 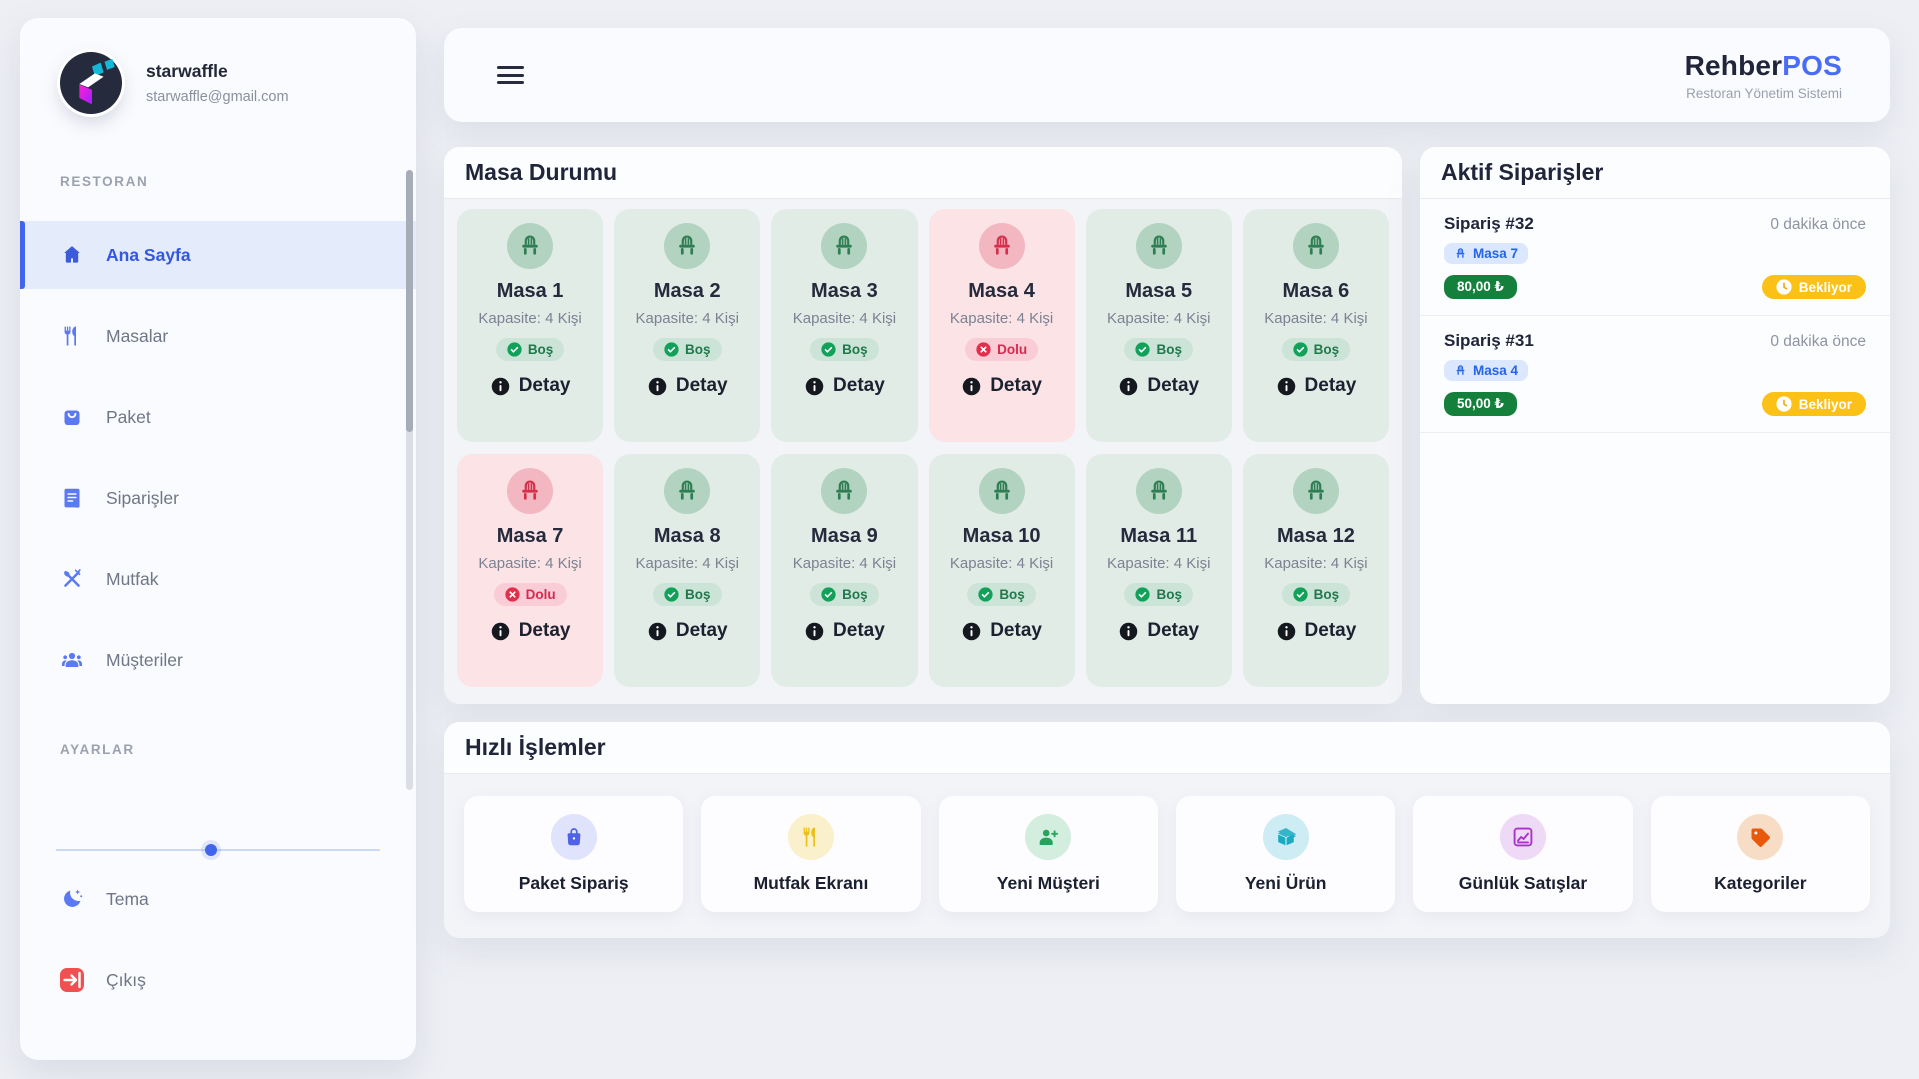 I want to click on brand-subtitle: Restoran Yönetim Sistemi, so click(x=1764, y=93).